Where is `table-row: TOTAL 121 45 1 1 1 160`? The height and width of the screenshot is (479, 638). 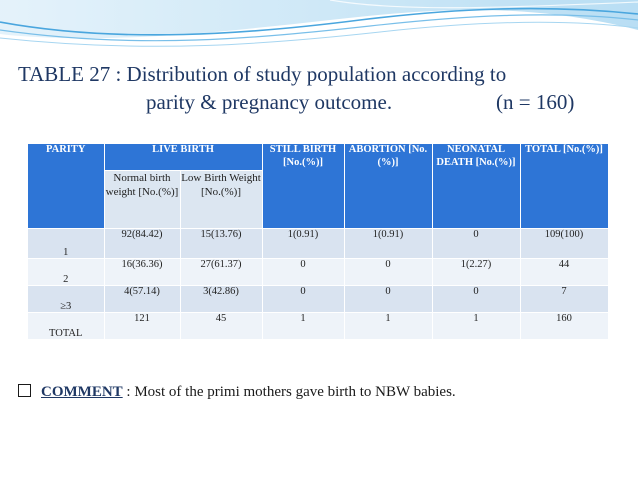
table-row: TOTAL 121 45 1 1 1 160 is located at coordinates (318, 325).